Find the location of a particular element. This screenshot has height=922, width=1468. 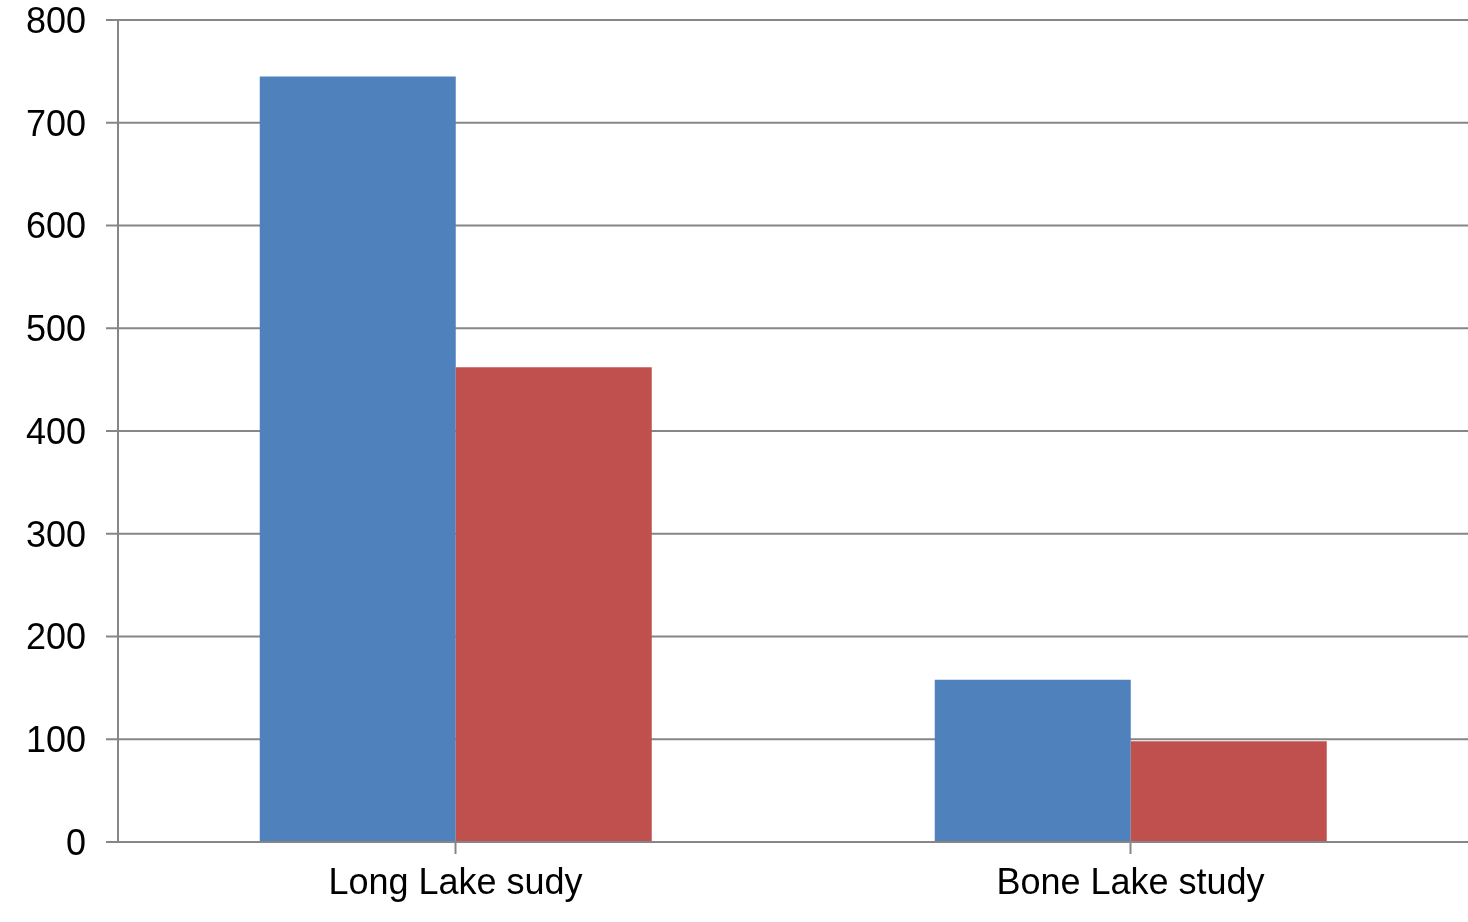

y-tick-label: 300 is located at coordinates (55, 534).